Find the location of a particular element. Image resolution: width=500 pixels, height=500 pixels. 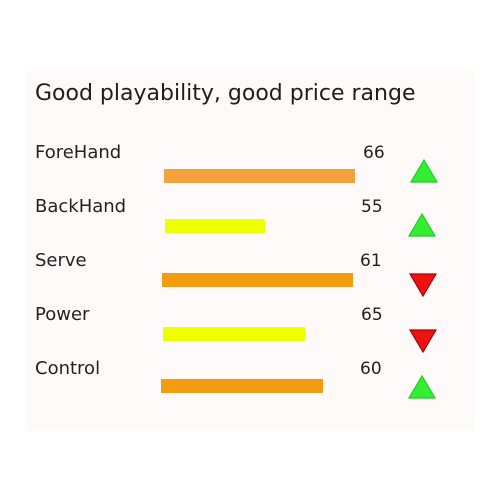

card-title: Good playability, good price range is located at coordinates (225, 93).